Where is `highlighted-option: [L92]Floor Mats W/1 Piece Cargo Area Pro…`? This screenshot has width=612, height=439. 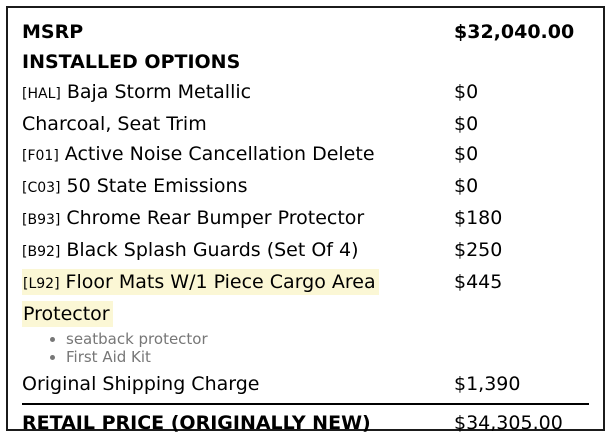
highlighted-option: [L92]Floor Mats W/1 Piece Cargo Area Pro… is located at coordinates (200, 298).